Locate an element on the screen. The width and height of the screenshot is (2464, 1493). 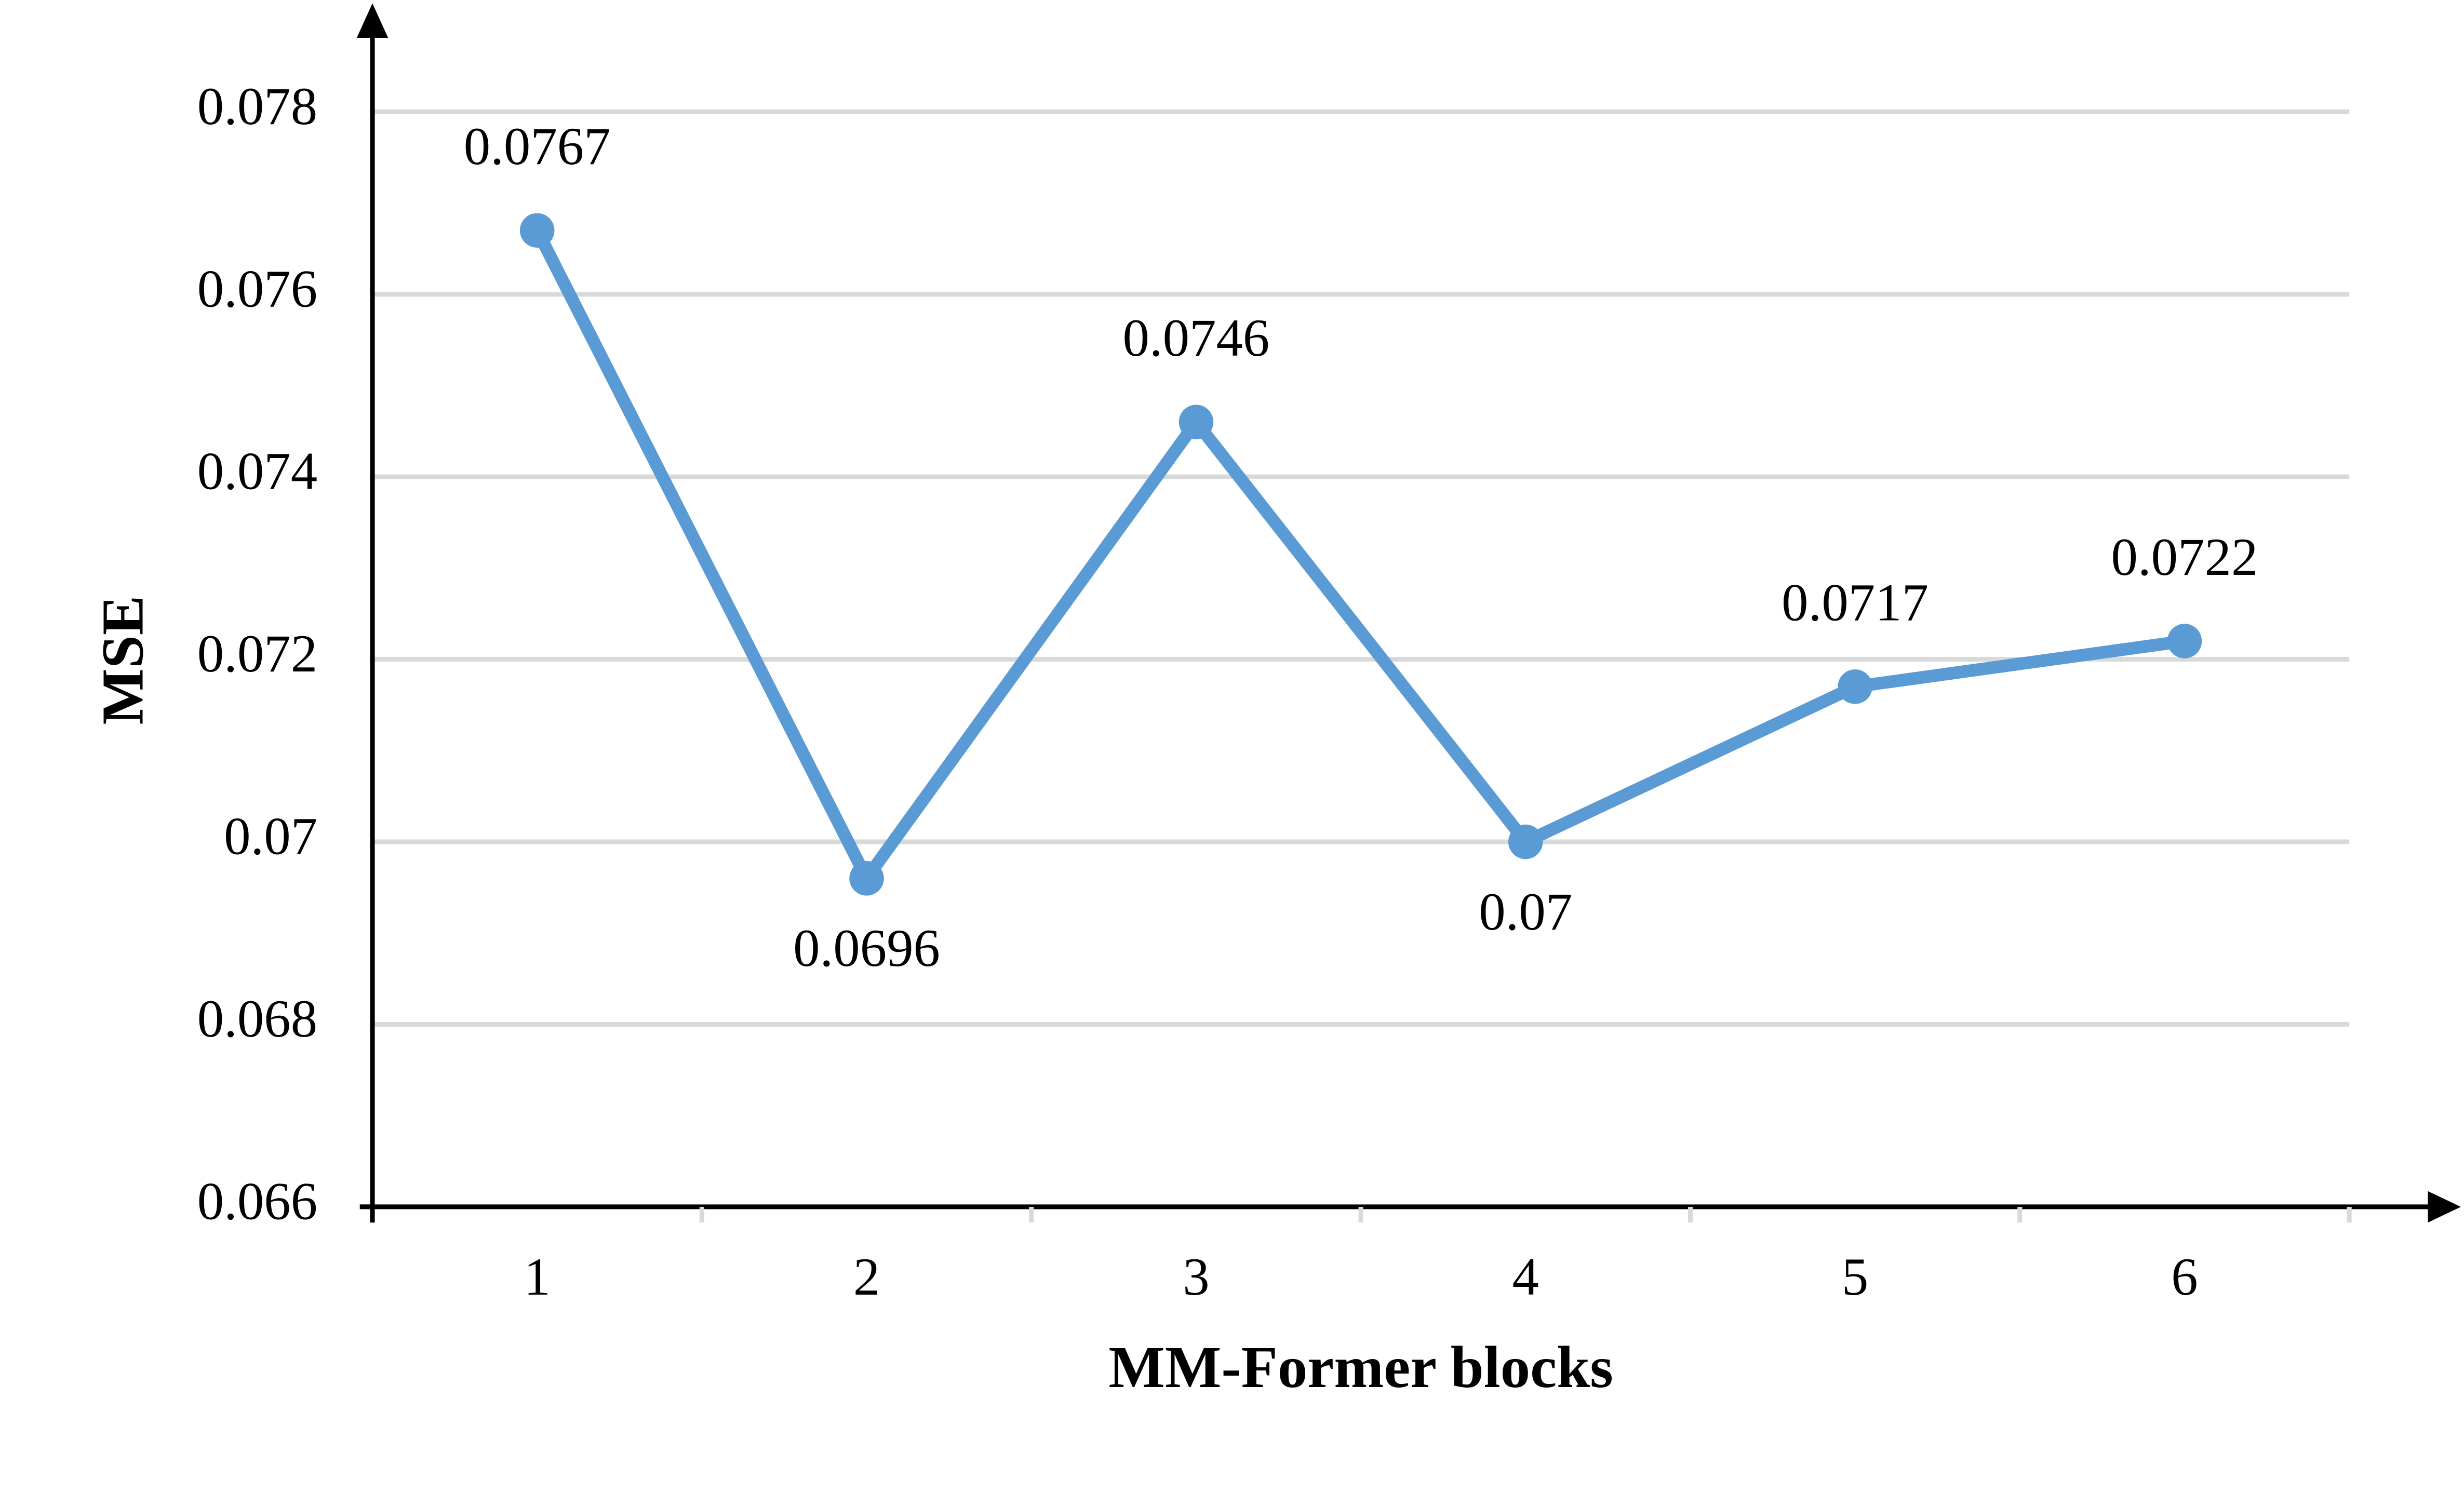
x-tick-label: 6 is located at coordinates (2184, 1277).